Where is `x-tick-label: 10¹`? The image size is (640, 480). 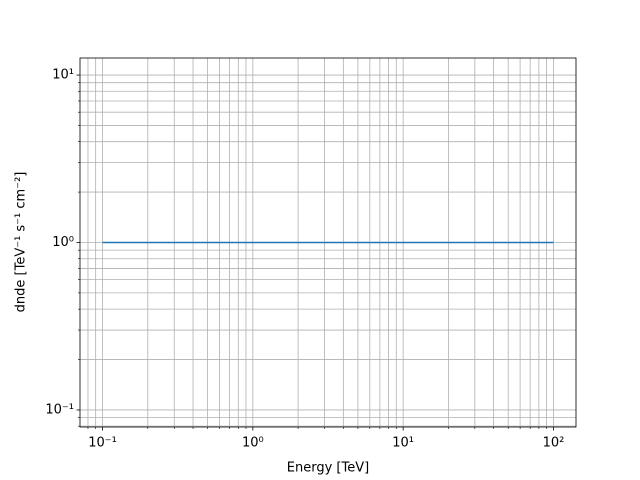
x-tick-label: 10¹ is located at coordinates (403, 443).